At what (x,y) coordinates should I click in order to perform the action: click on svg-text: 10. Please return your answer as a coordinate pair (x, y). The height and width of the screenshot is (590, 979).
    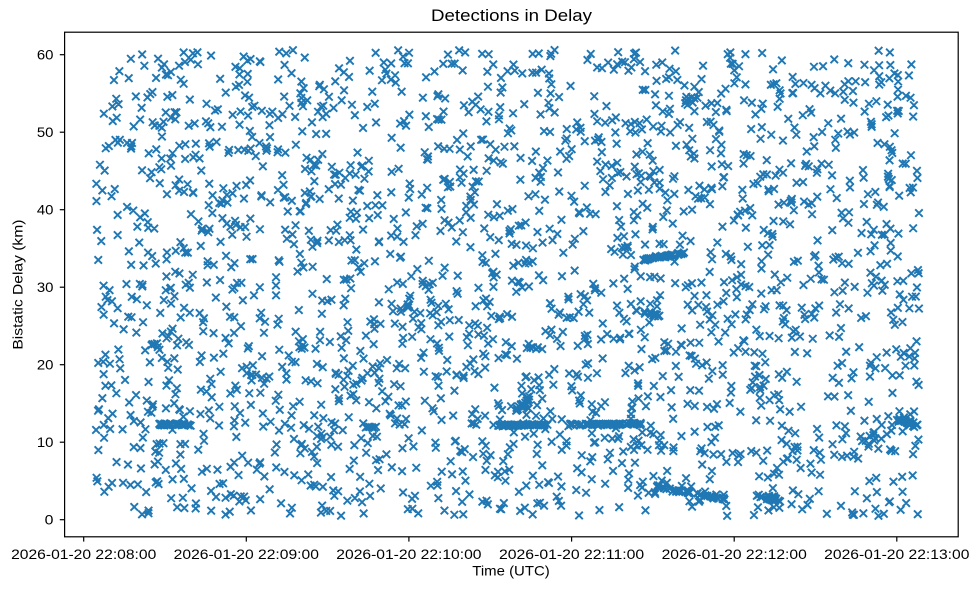
    Looking at the image, I should click on (45, 442).